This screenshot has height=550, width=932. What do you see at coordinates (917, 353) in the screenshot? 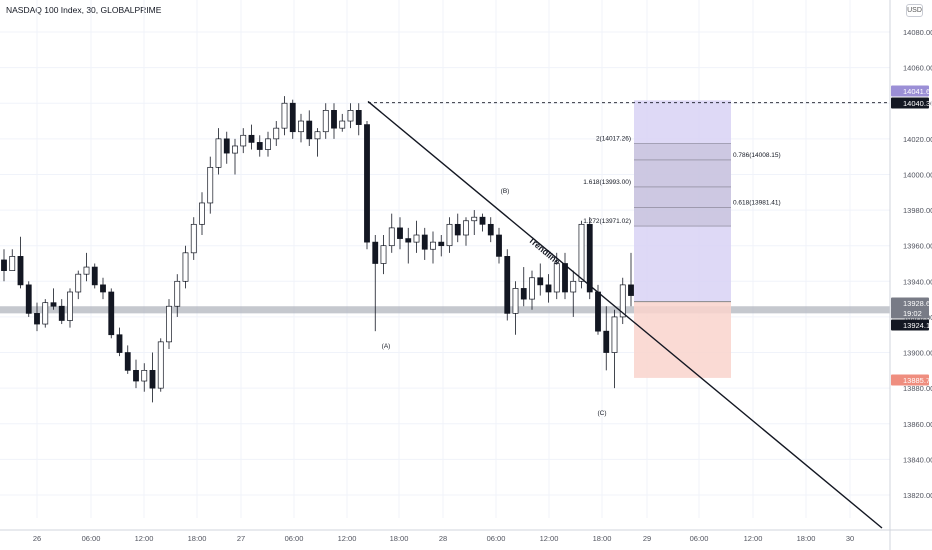
I see `y-tick-label: 13900.00` at bounding box center [917, 353].